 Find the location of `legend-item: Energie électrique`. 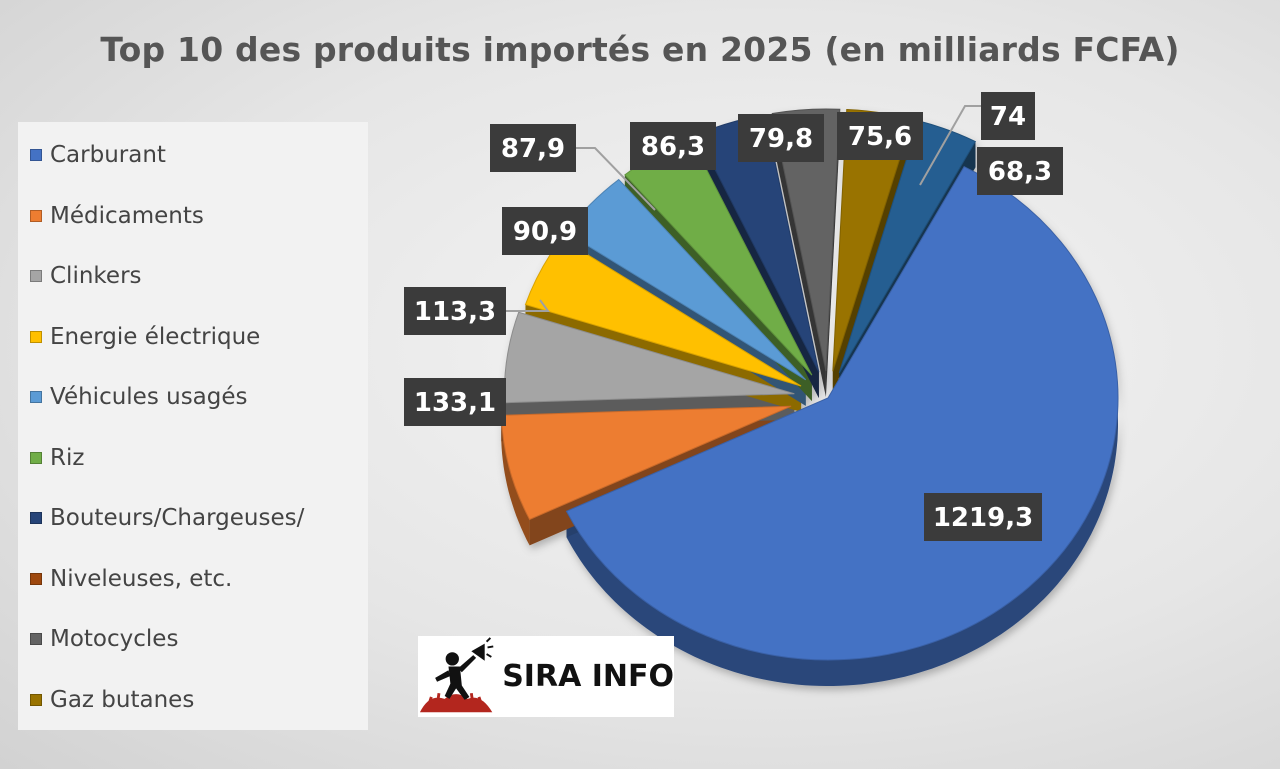

legend-item: Energie électrique is located at coordinates (145, 337).